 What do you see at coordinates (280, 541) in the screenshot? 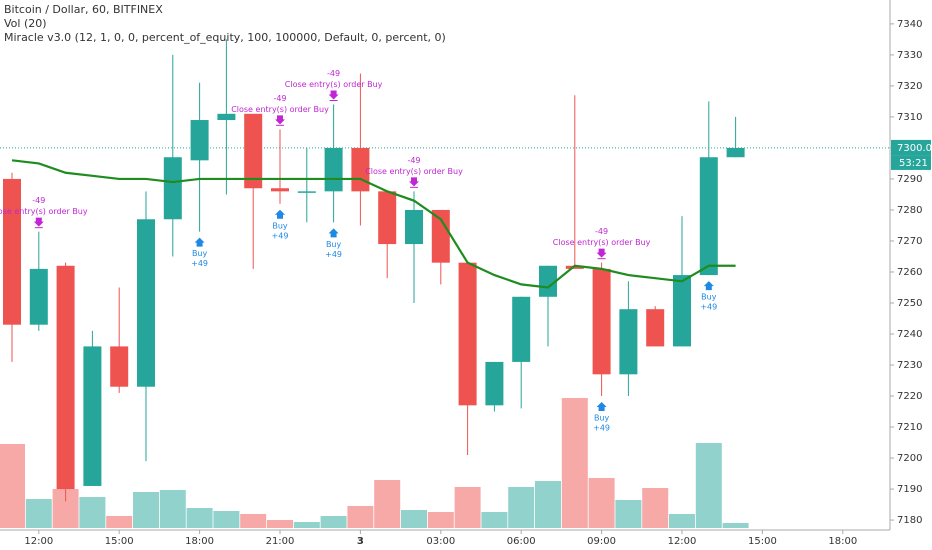
I see `x-tick-label: 21:00` at bounding box center [280, 541].